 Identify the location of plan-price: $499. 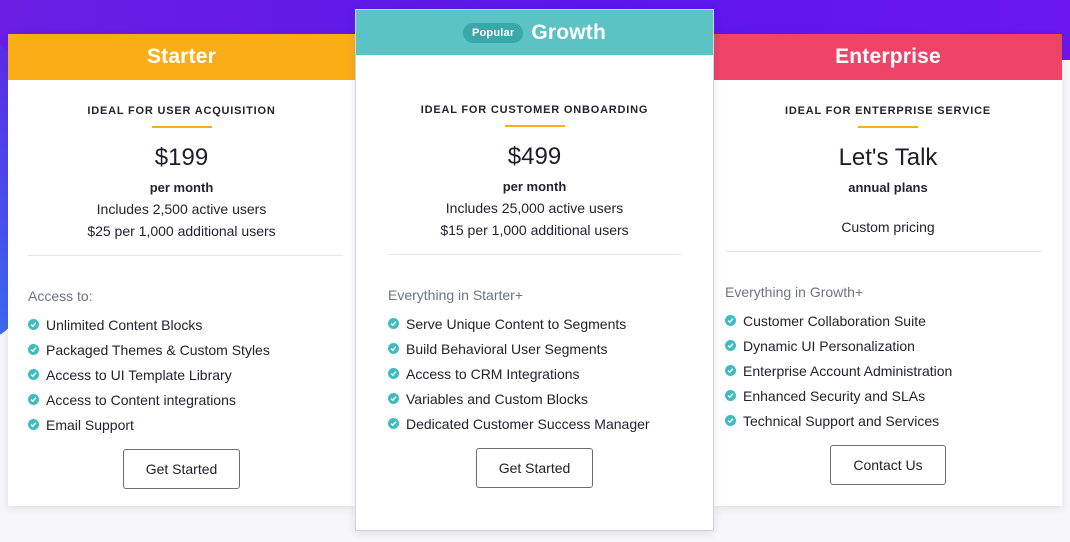
(534, 156).